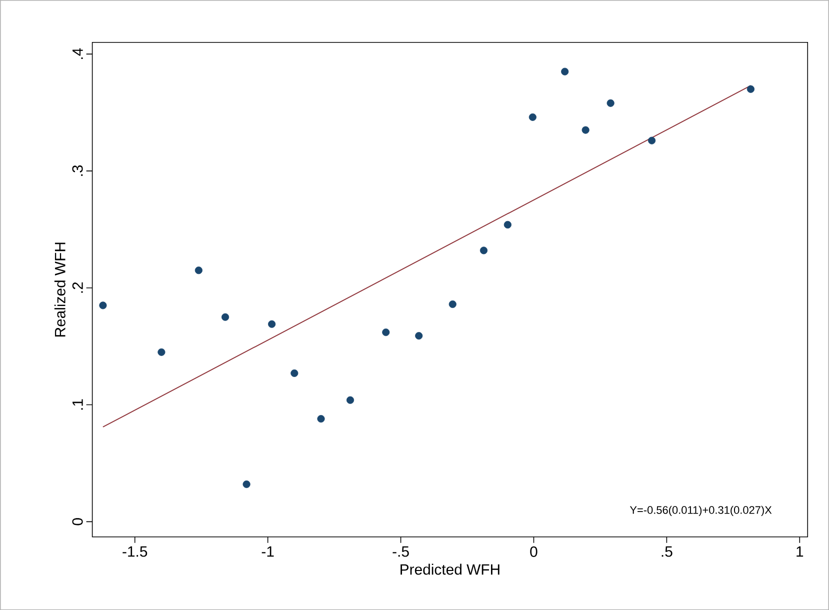 The width and height of the screenshot is (829, 610). What do you see at coordinates (77, 404) in the screenshot?
I see `y-tick-label: .1` at bounding box center [77, 404].